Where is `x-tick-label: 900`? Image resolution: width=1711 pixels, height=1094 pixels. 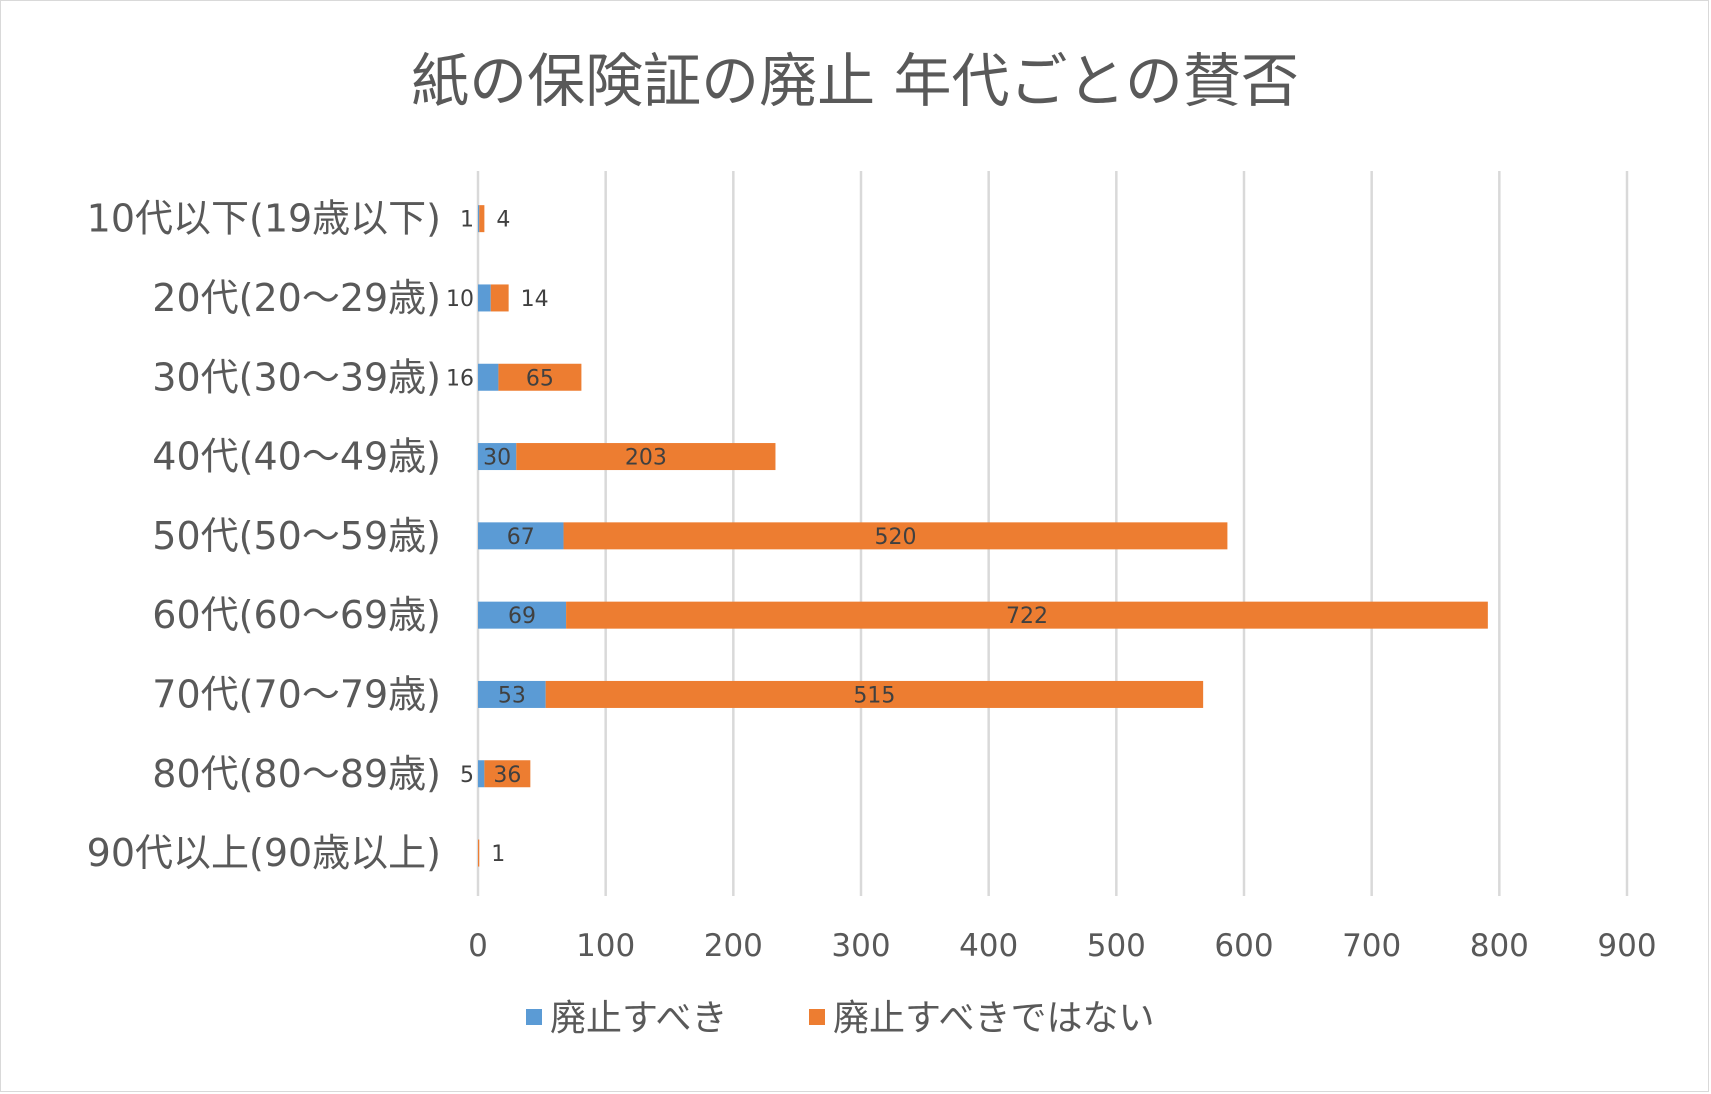
x-tick-label: 900 is located at coordinates (1626, 946).